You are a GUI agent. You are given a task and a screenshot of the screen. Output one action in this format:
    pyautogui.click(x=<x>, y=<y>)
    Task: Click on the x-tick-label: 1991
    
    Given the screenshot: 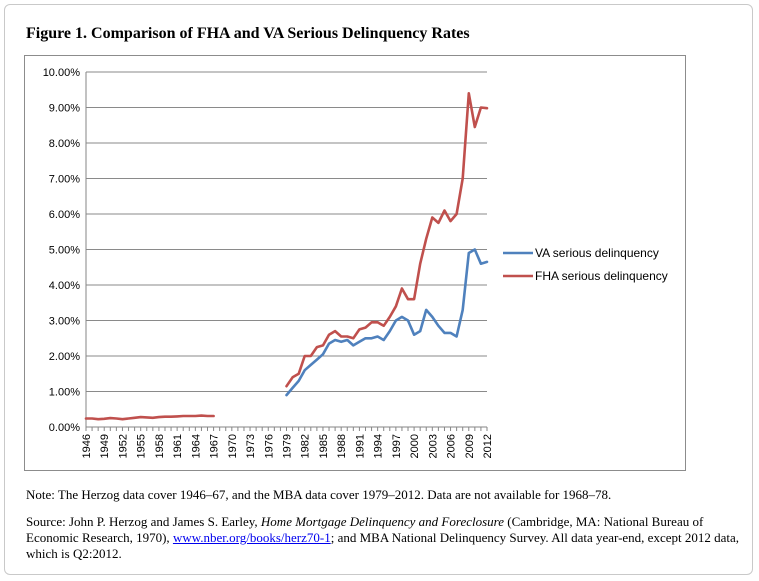 What is the action you would take?
    pyautogui.click(x=360, y=446)
    